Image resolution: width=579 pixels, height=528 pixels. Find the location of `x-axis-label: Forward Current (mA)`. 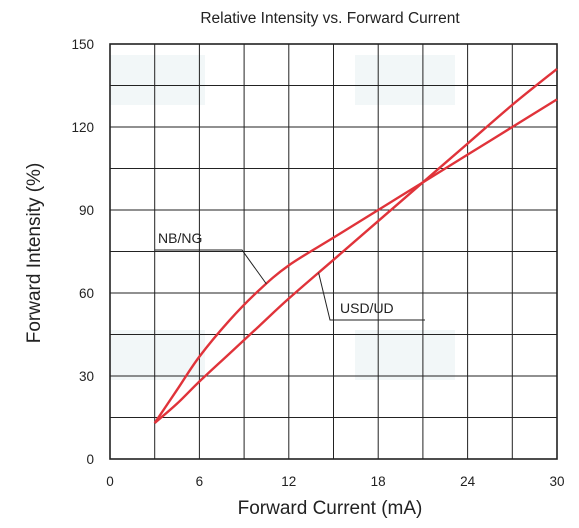

x-axis-label: Forward Current (mA) is located at coordinates (330, 508).